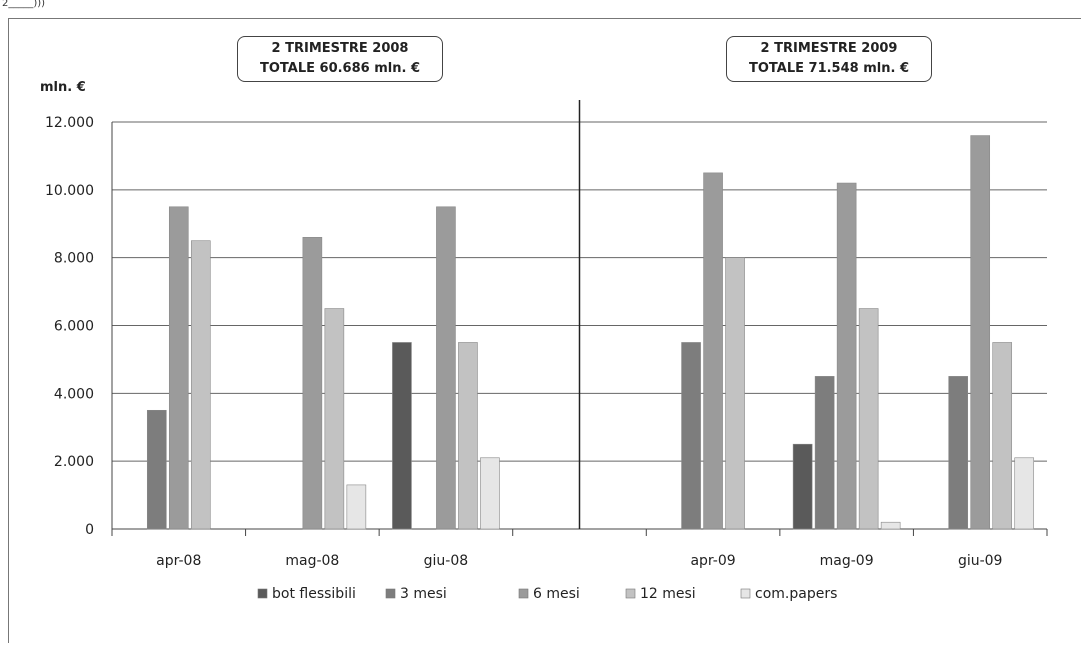 This screenshot has height=646, width=1090. I want to click on legend-label: 6 mesi, so click(556, 594).